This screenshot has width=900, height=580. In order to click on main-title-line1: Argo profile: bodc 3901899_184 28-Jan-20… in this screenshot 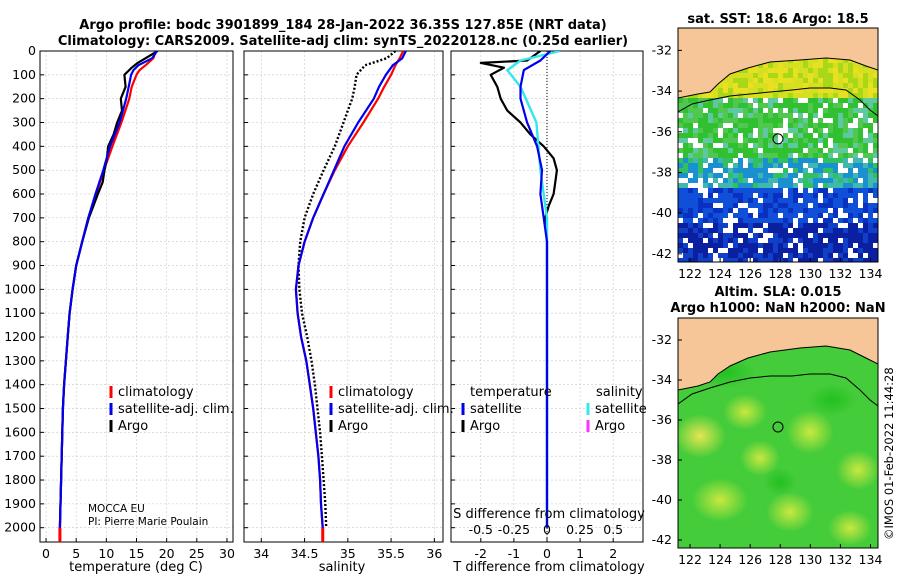, I will do `click(342, 25)`.